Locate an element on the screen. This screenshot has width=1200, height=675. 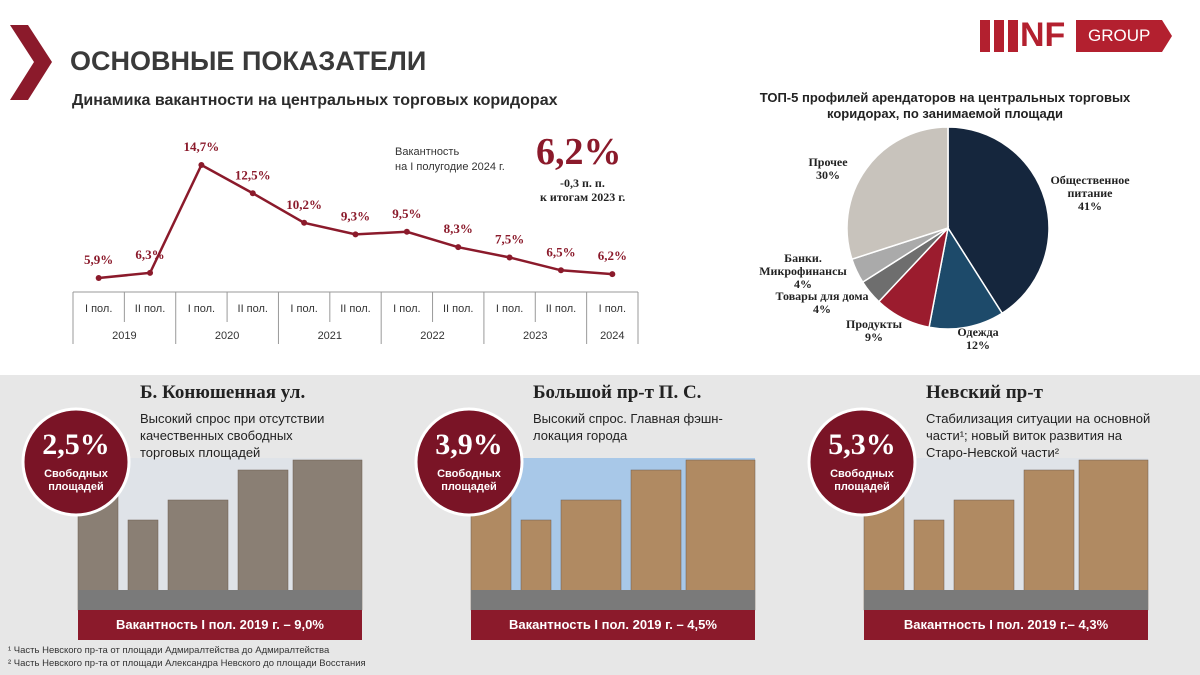
pie-label: Общественное питание is located at coordinates (1090, 186).